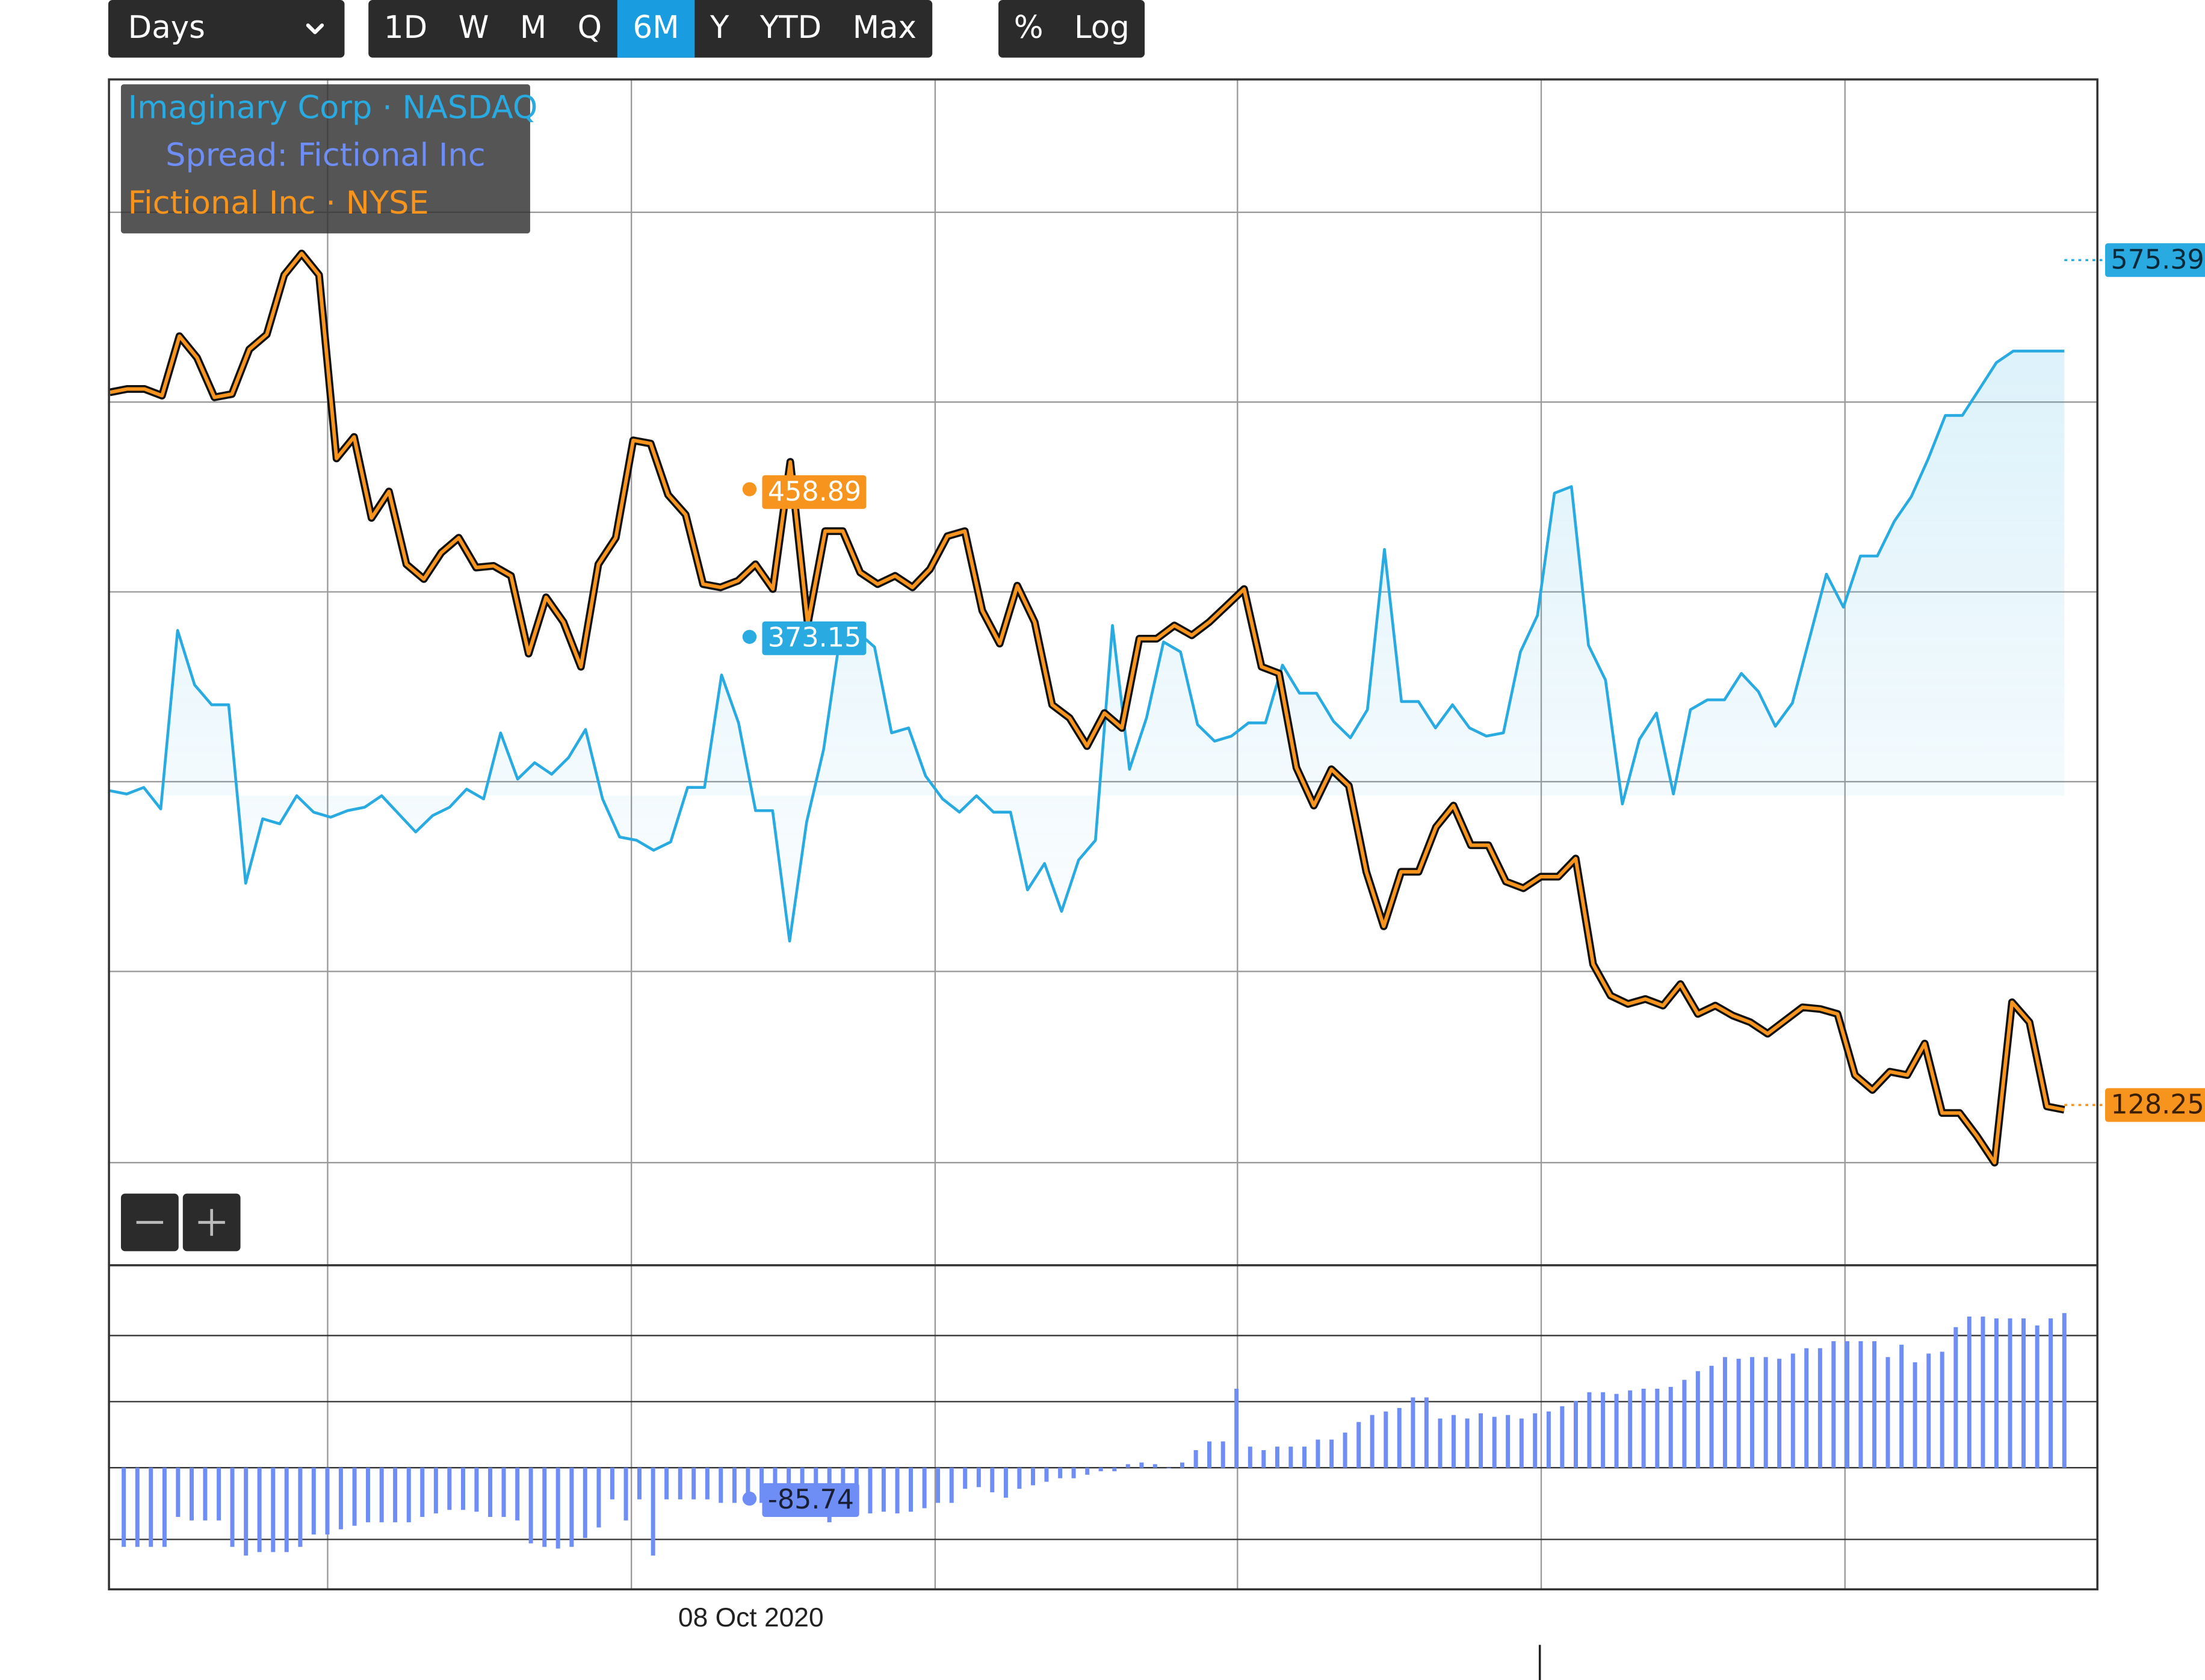  What do you see at coordinates (656, 29) in the screenshot?
I see `range-6m-button: 6M` at bounding box center [656, 29].